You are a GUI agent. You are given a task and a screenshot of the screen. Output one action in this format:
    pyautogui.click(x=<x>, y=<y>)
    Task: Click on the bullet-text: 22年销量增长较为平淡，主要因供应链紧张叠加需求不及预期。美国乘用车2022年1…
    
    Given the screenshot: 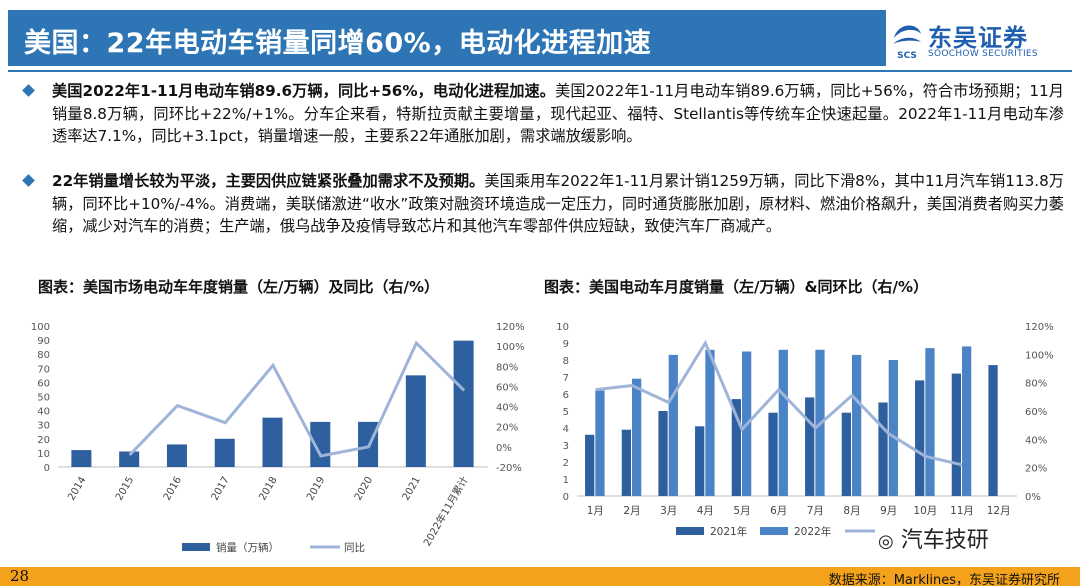 What is the action you would take?
    pyautogui.click(x=558, y=204)
    